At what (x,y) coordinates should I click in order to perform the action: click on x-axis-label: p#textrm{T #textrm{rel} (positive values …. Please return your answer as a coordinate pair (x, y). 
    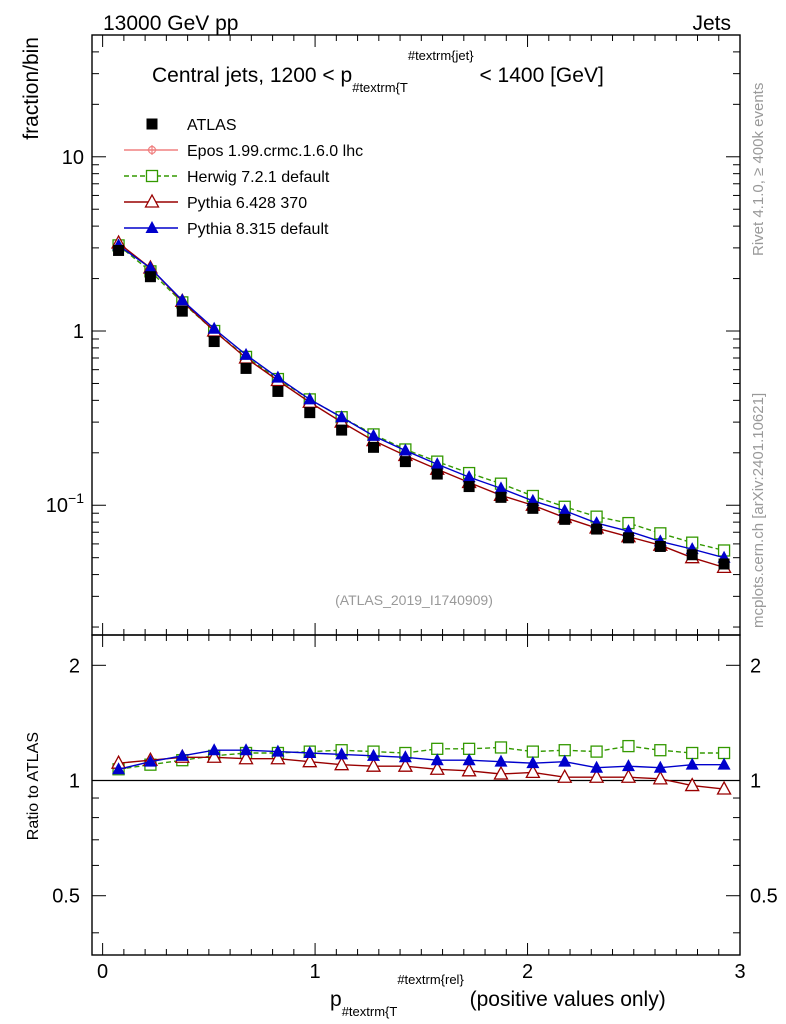
    Looking at the image, I should click on (498, 995).